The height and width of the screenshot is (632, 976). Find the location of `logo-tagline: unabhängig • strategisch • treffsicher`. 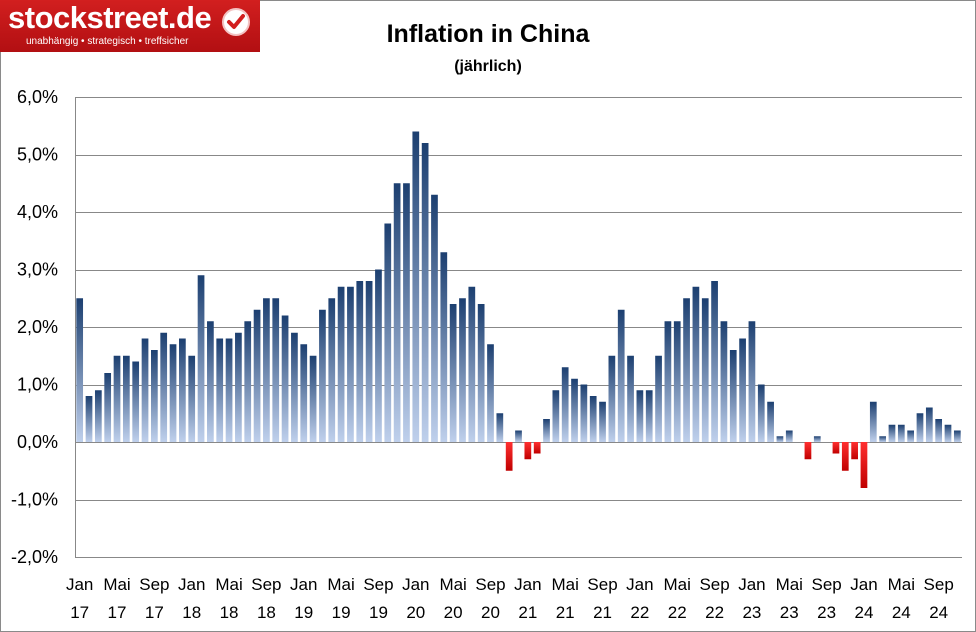

logo-tagline: unabhängig • strategisch • treffsicher is located at coordinates (107, 41).